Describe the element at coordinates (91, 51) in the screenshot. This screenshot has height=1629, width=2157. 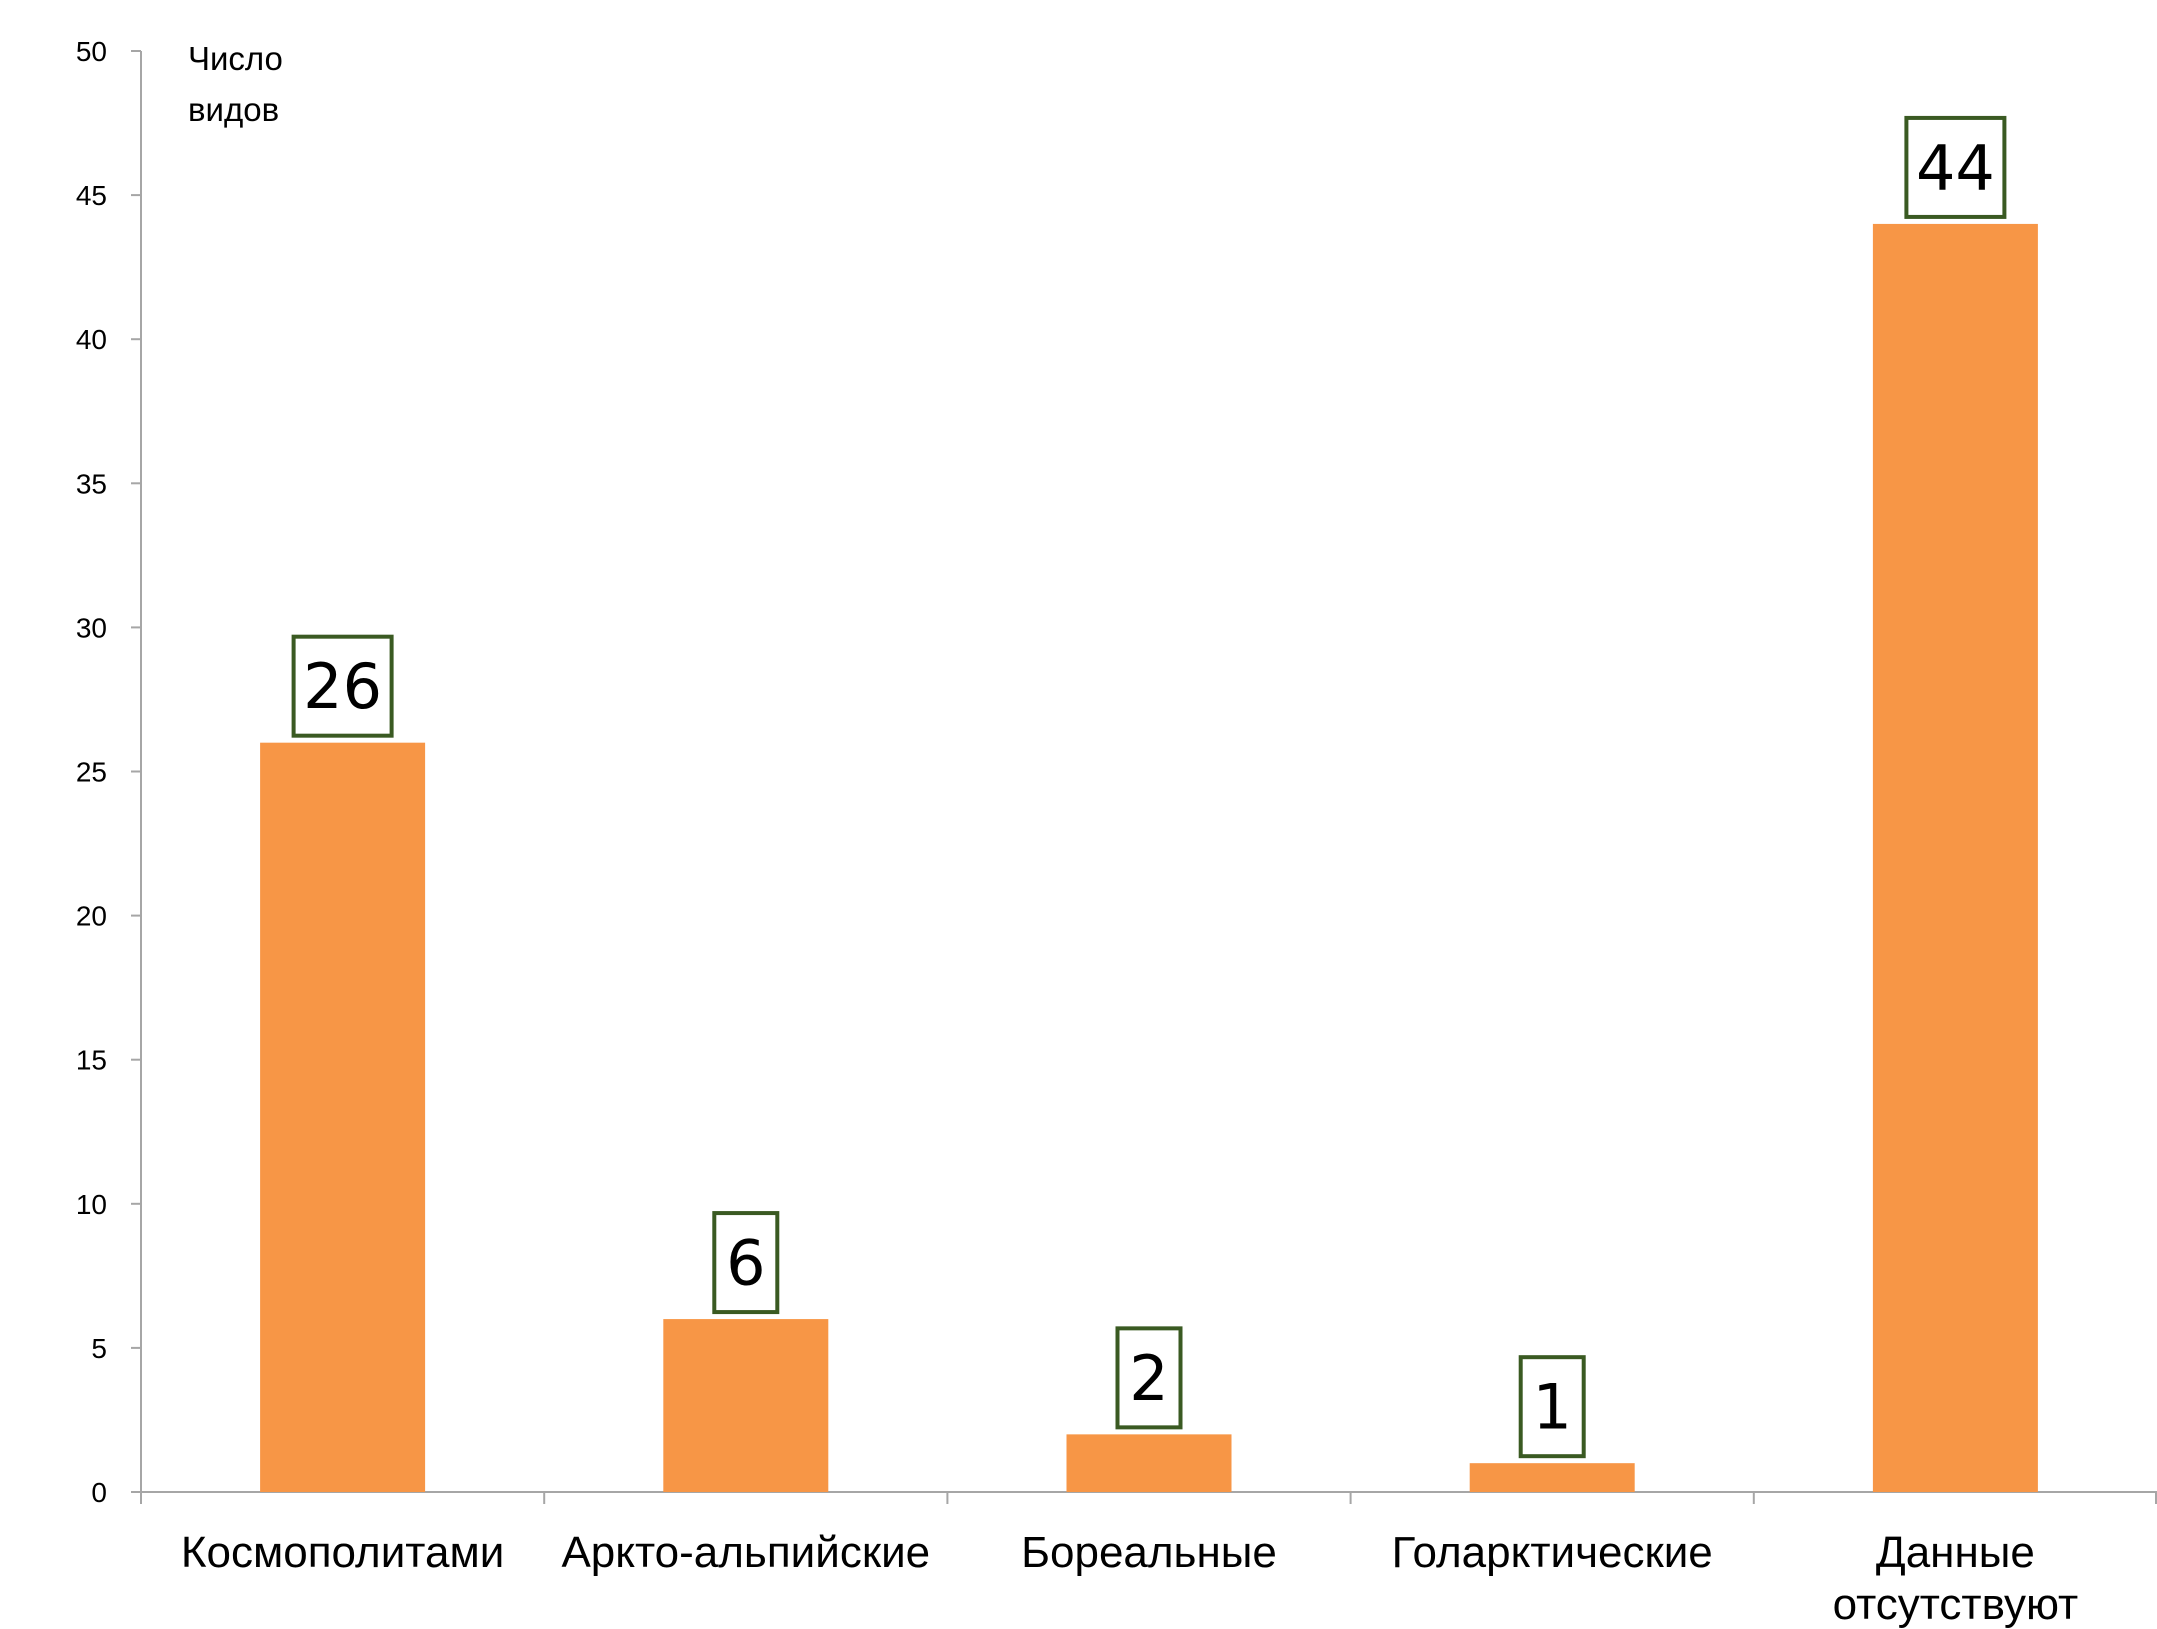
I see `y-tick-label: 50` at that location.